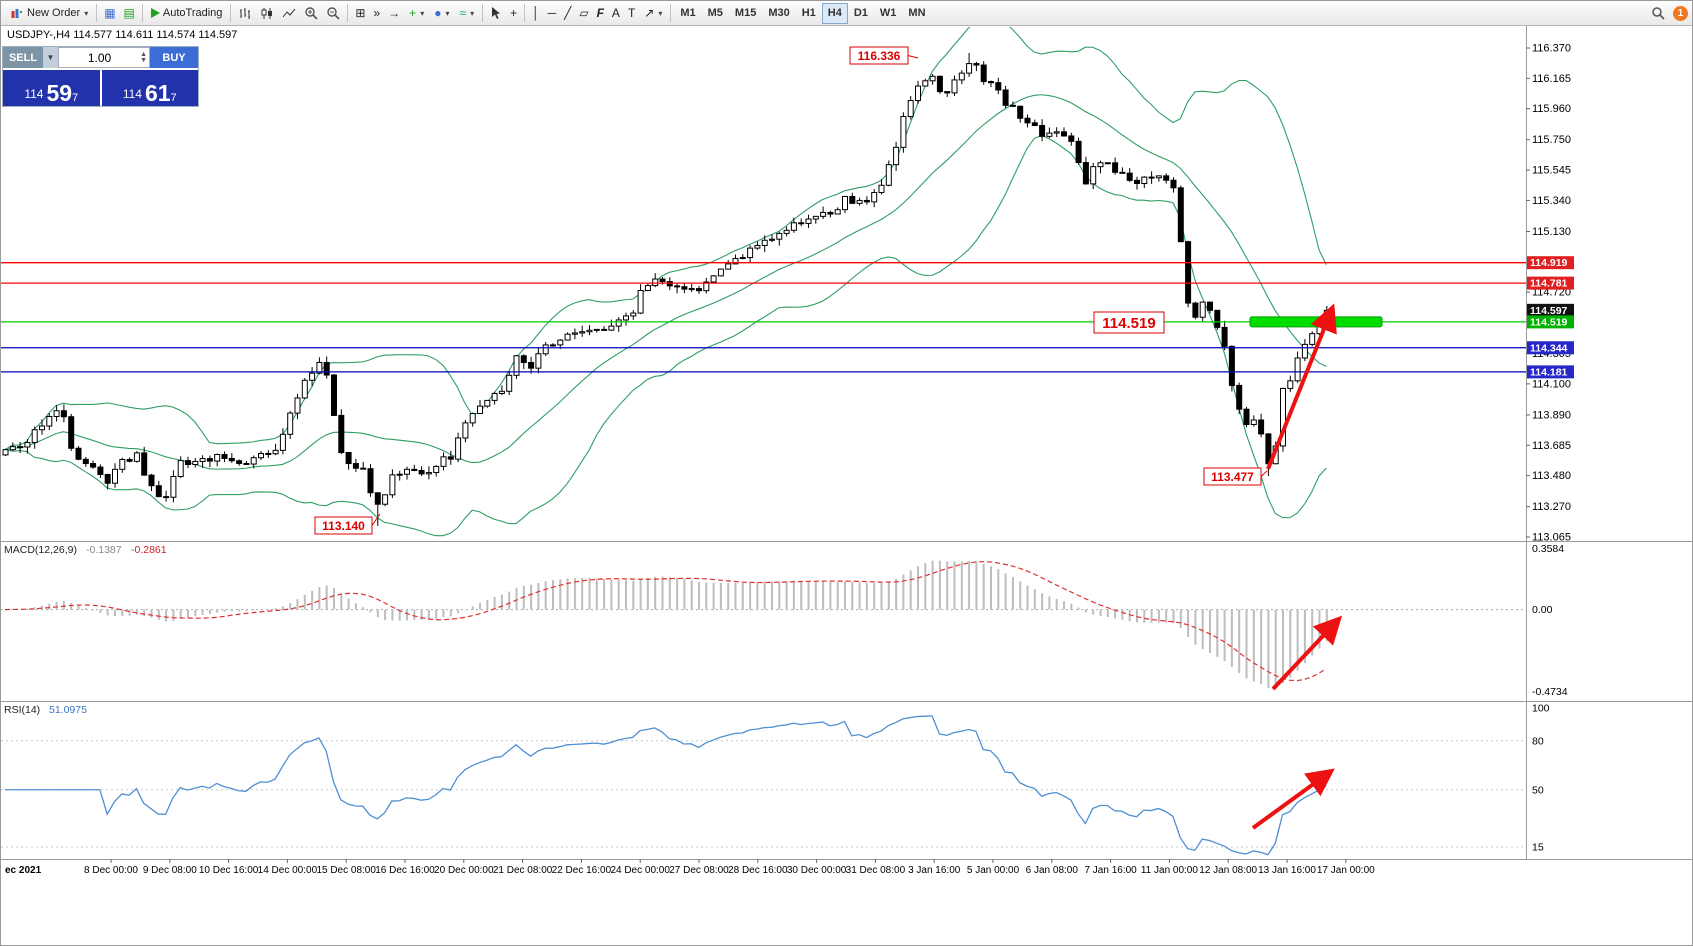 The height and width of the screenshot is (946, 1693). Describe the element at coordinates (51, 88) in the screenshot. I see `sell-price-button: 114 59 7` at that location.